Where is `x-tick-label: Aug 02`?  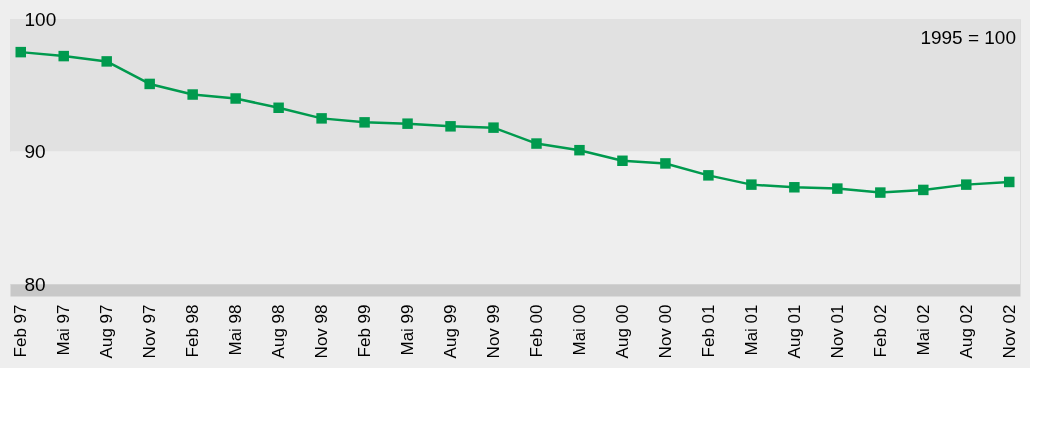 x-tick-label: Aug 02 is located at coordinates (966, 331).